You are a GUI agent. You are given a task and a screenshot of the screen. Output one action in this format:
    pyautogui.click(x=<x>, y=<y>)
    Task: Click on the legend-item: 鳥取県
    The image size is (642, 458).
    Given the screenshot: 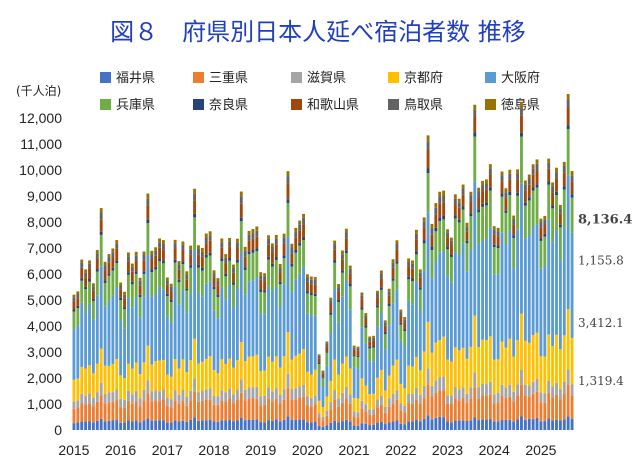 What is the action you would take?
    pyautogui.click(x=415, y=105)
    